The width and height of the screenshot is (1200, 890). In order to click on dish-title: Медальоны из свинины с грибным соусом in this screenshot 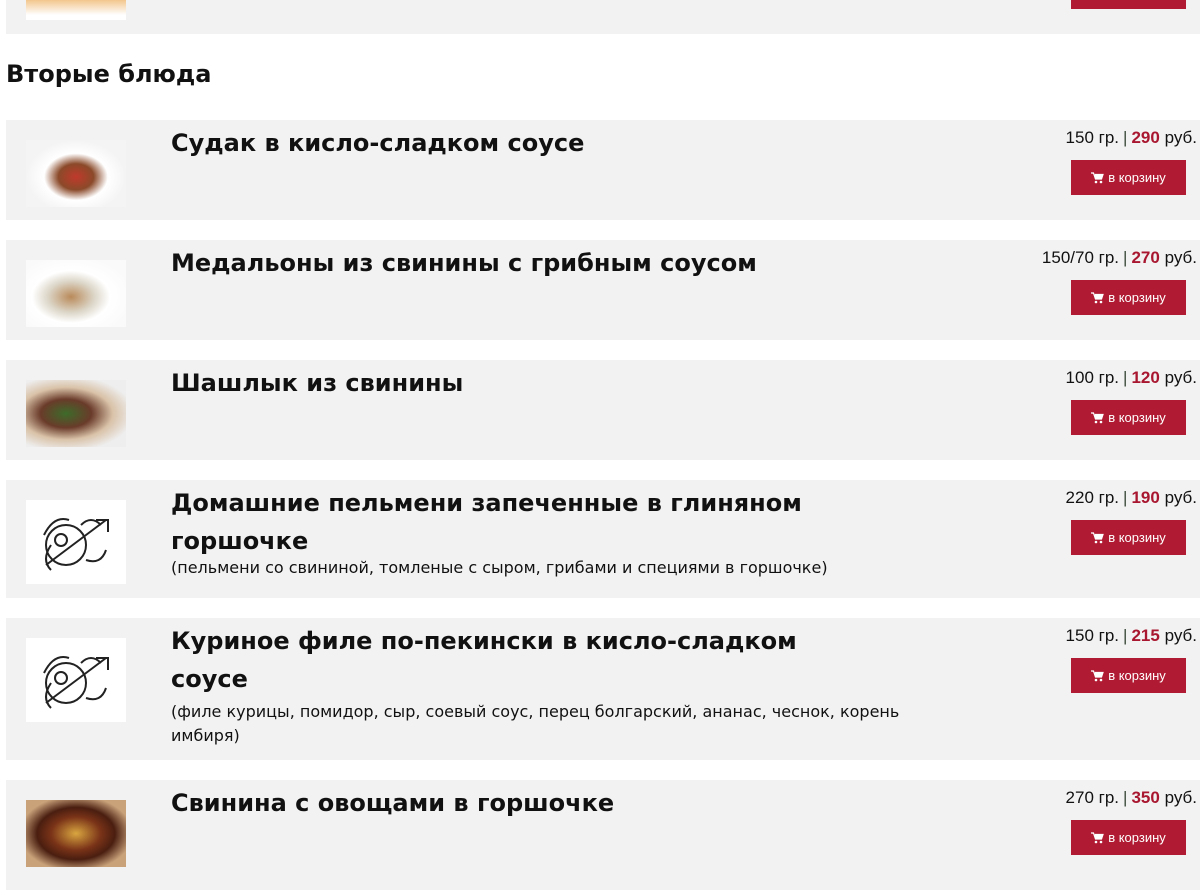, I will do `click(464, 263)`.